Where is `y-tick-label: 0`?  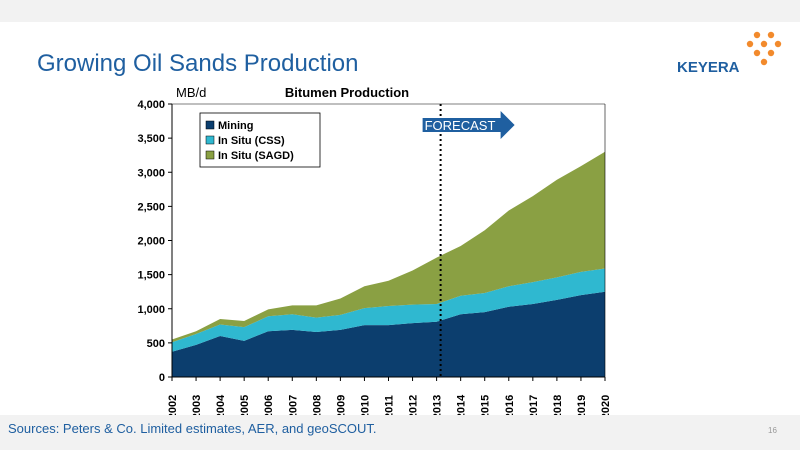 y-tick-label: 0 is located at coordinates (162, 378).